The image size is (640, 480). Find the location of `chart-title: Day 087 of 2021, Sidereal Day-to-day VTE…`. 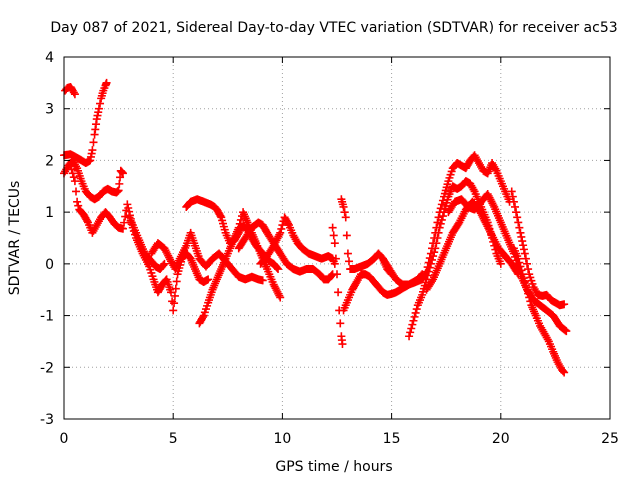

chart-title: Day 087 of 2021, Sidereal Day-to-day VTE… is located at coordinates (333, 28).